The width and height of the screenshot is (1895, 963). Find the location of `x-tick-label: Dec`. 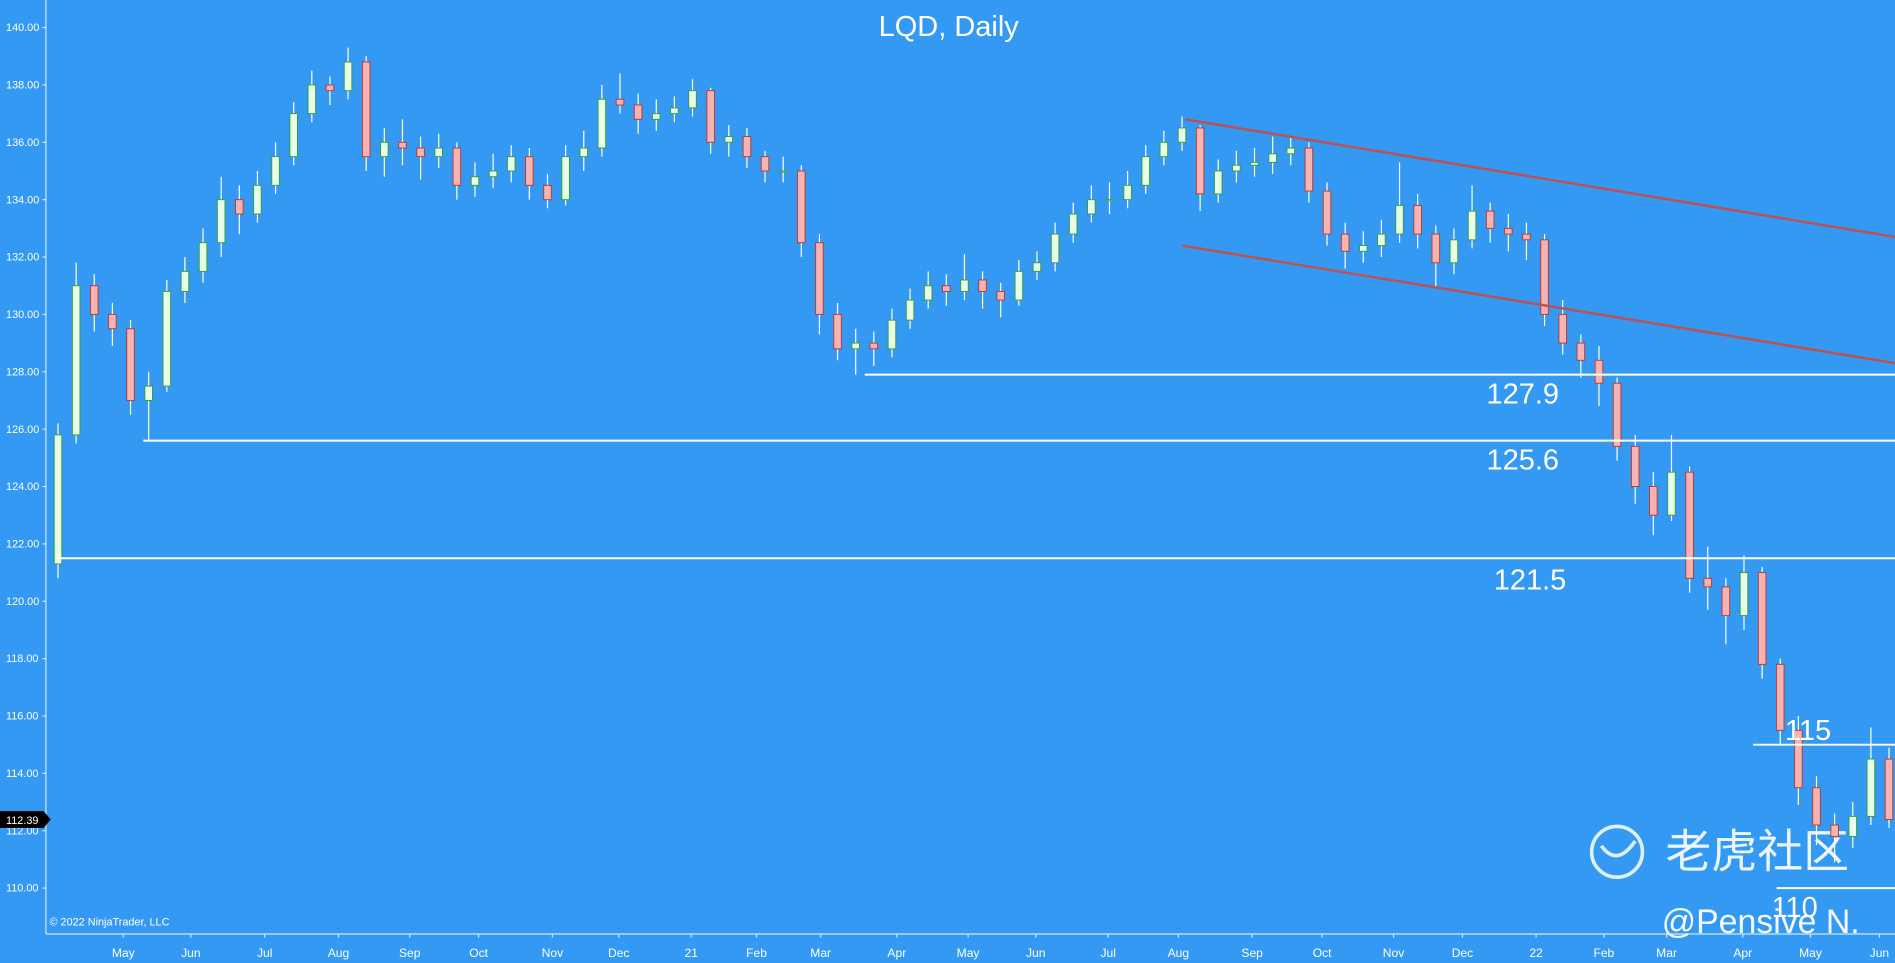

x-tick-label: Dec is located at coordinates (1462, 953).